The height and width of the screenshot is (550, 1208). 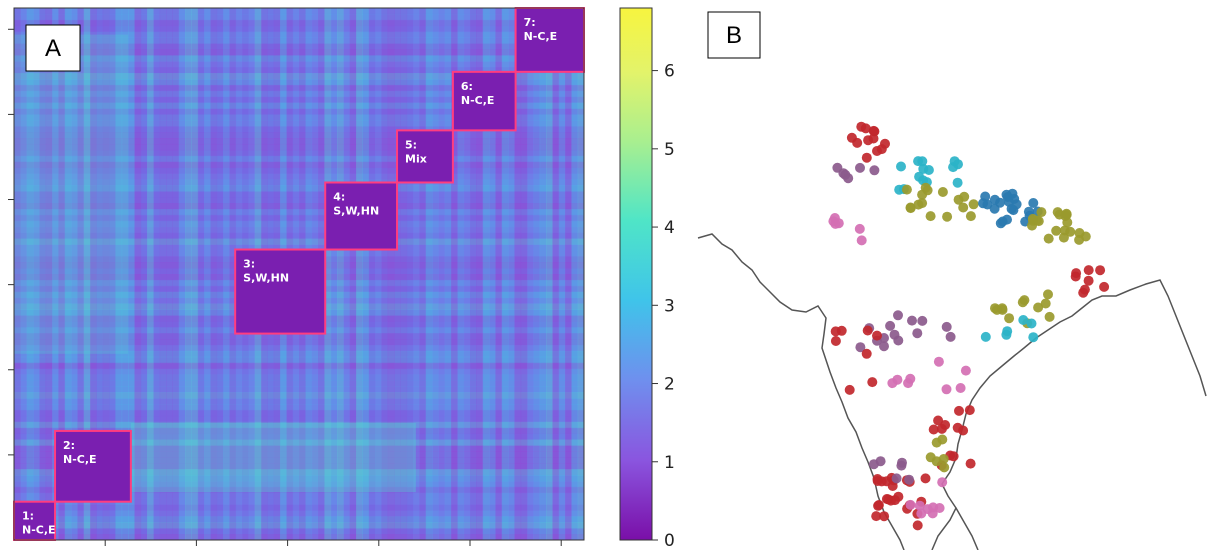 I want to click on map-outline-west, so click(x=801, y=391).